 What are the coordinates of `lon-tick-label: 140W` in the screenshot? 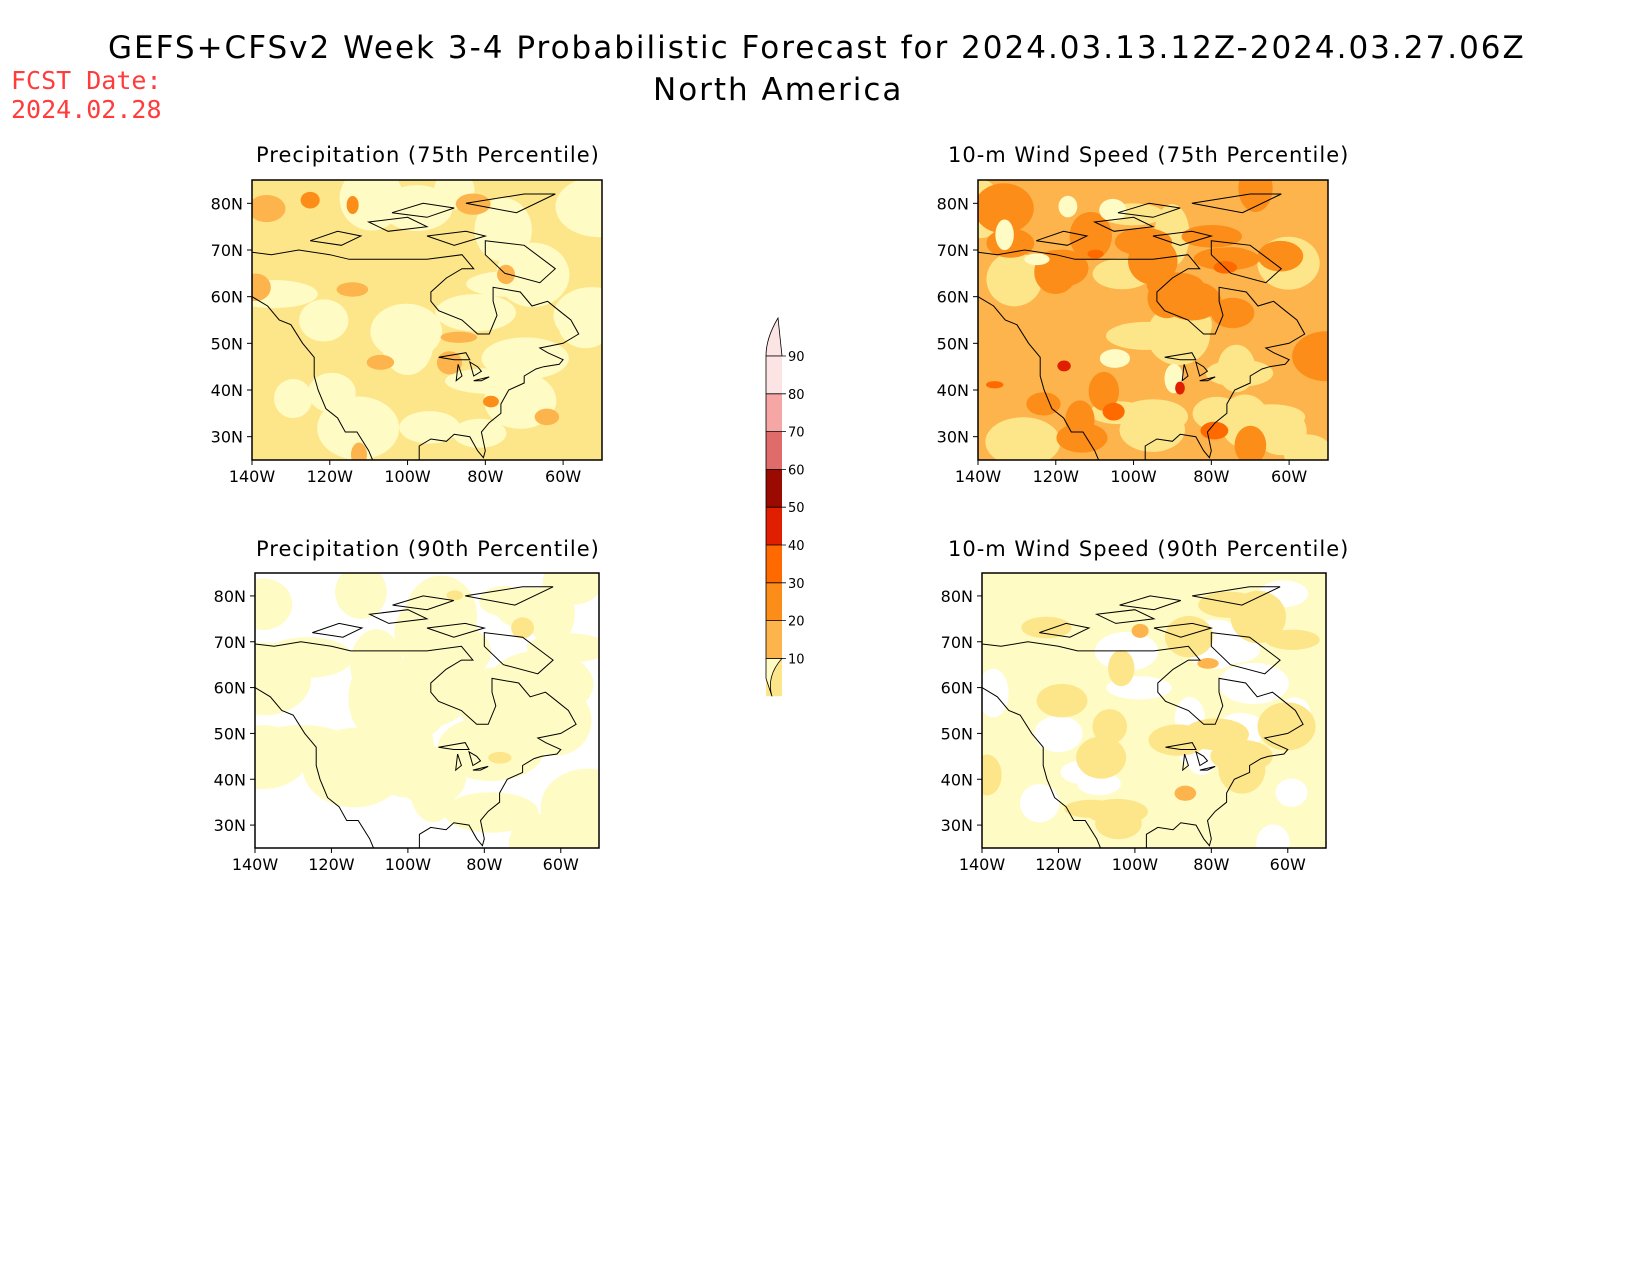 It's located at (978, 476).